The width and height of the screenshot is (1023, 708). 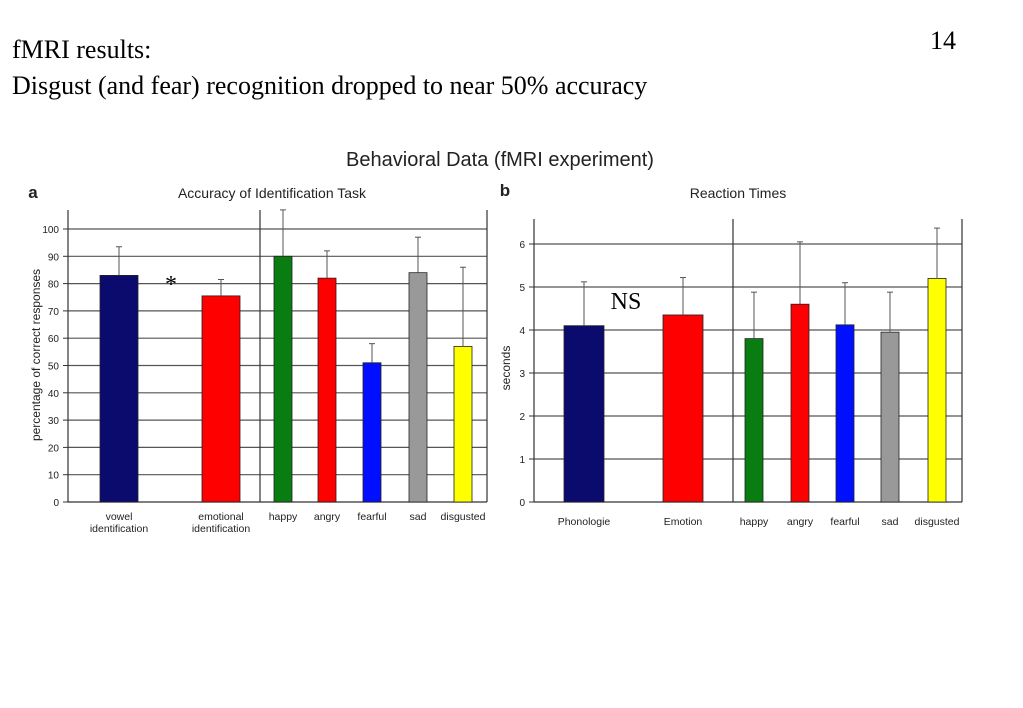 What do you see at coordinates (272, 193) in the screenshot?
I see `chart-title: Accuracy of Identification Task` at bounding box center [272, 193].